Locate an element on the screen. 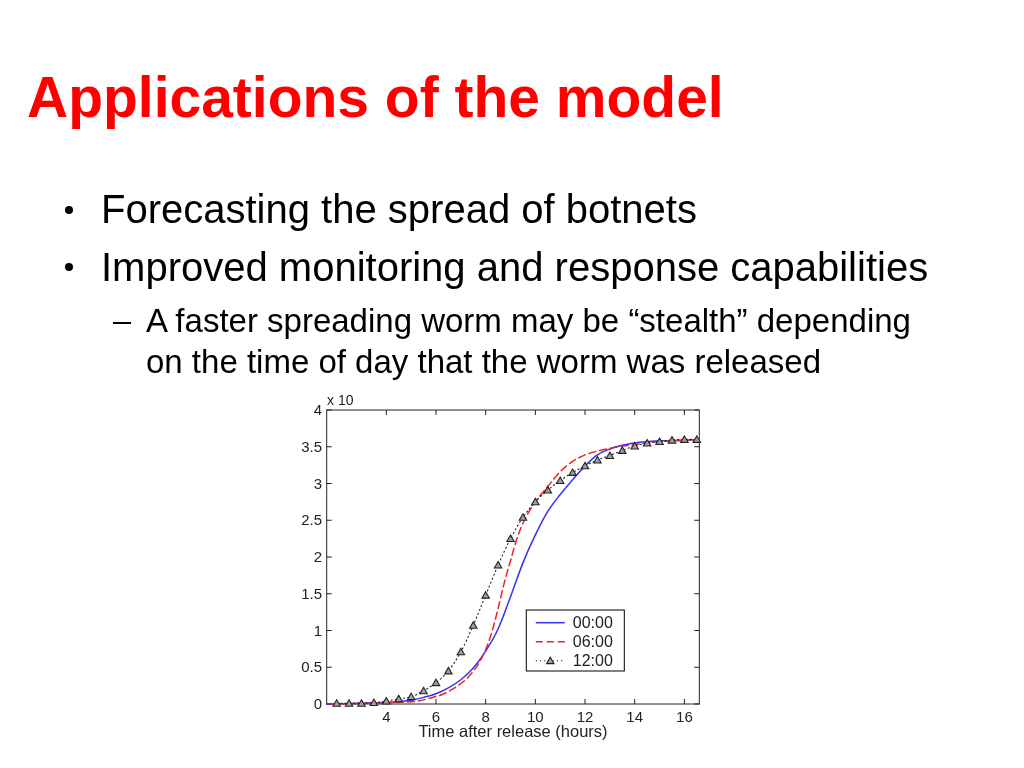 This screenshot has height=768, width=1024. x-tick-label: 8 is located at coordinates (485, 716).